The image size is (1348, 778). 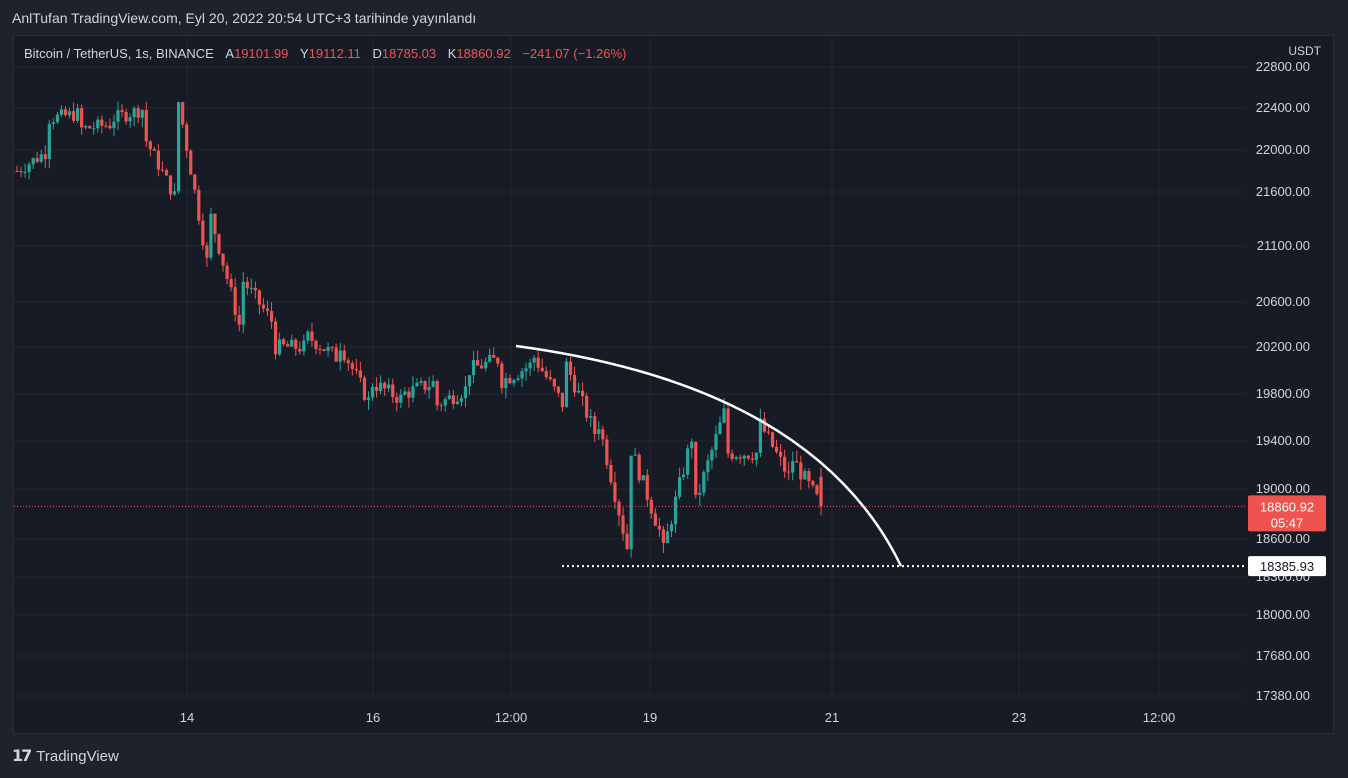 What do you see at coordinates (1283, 66) in the screenshot?
I see `y-tick-label: 22800.00` at bounding box center [1283, 66].